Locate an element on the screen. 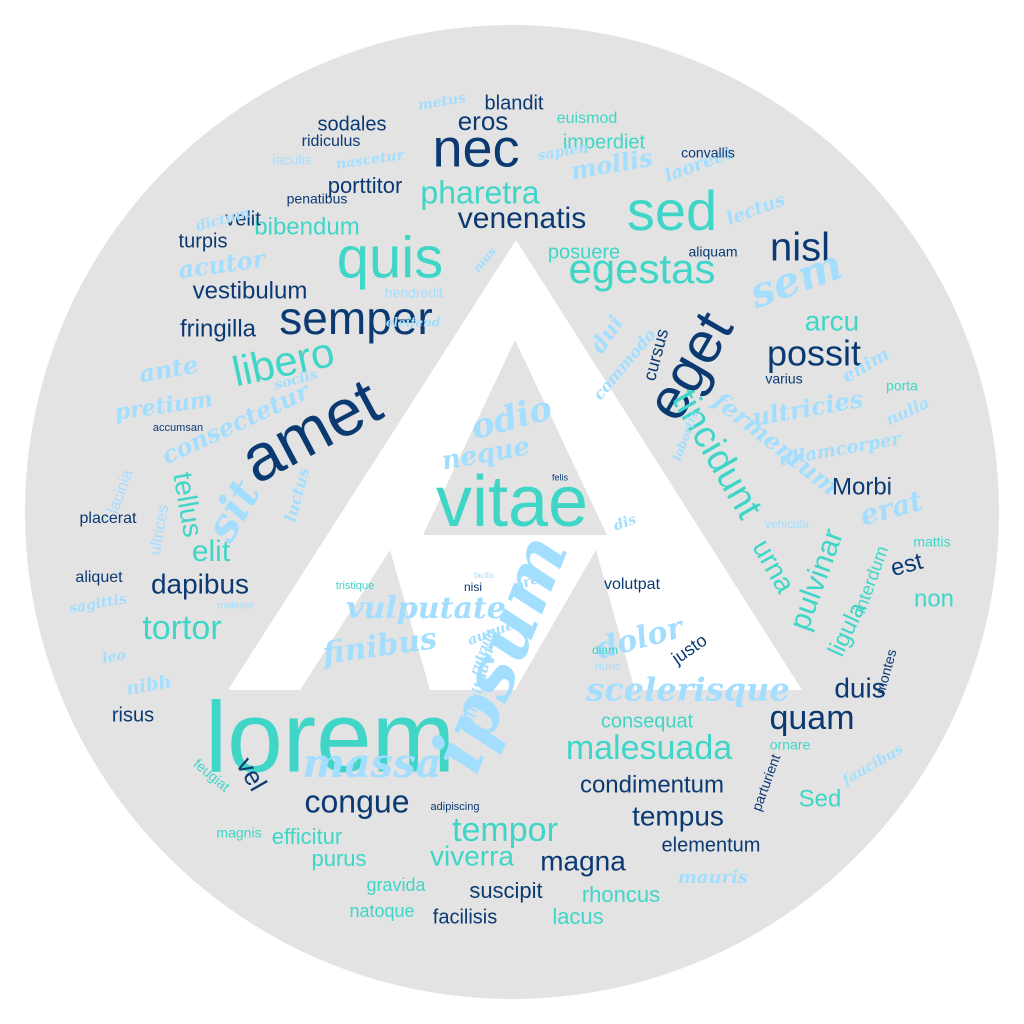  word-lorem: lorem is located at coordinates (330, 737).